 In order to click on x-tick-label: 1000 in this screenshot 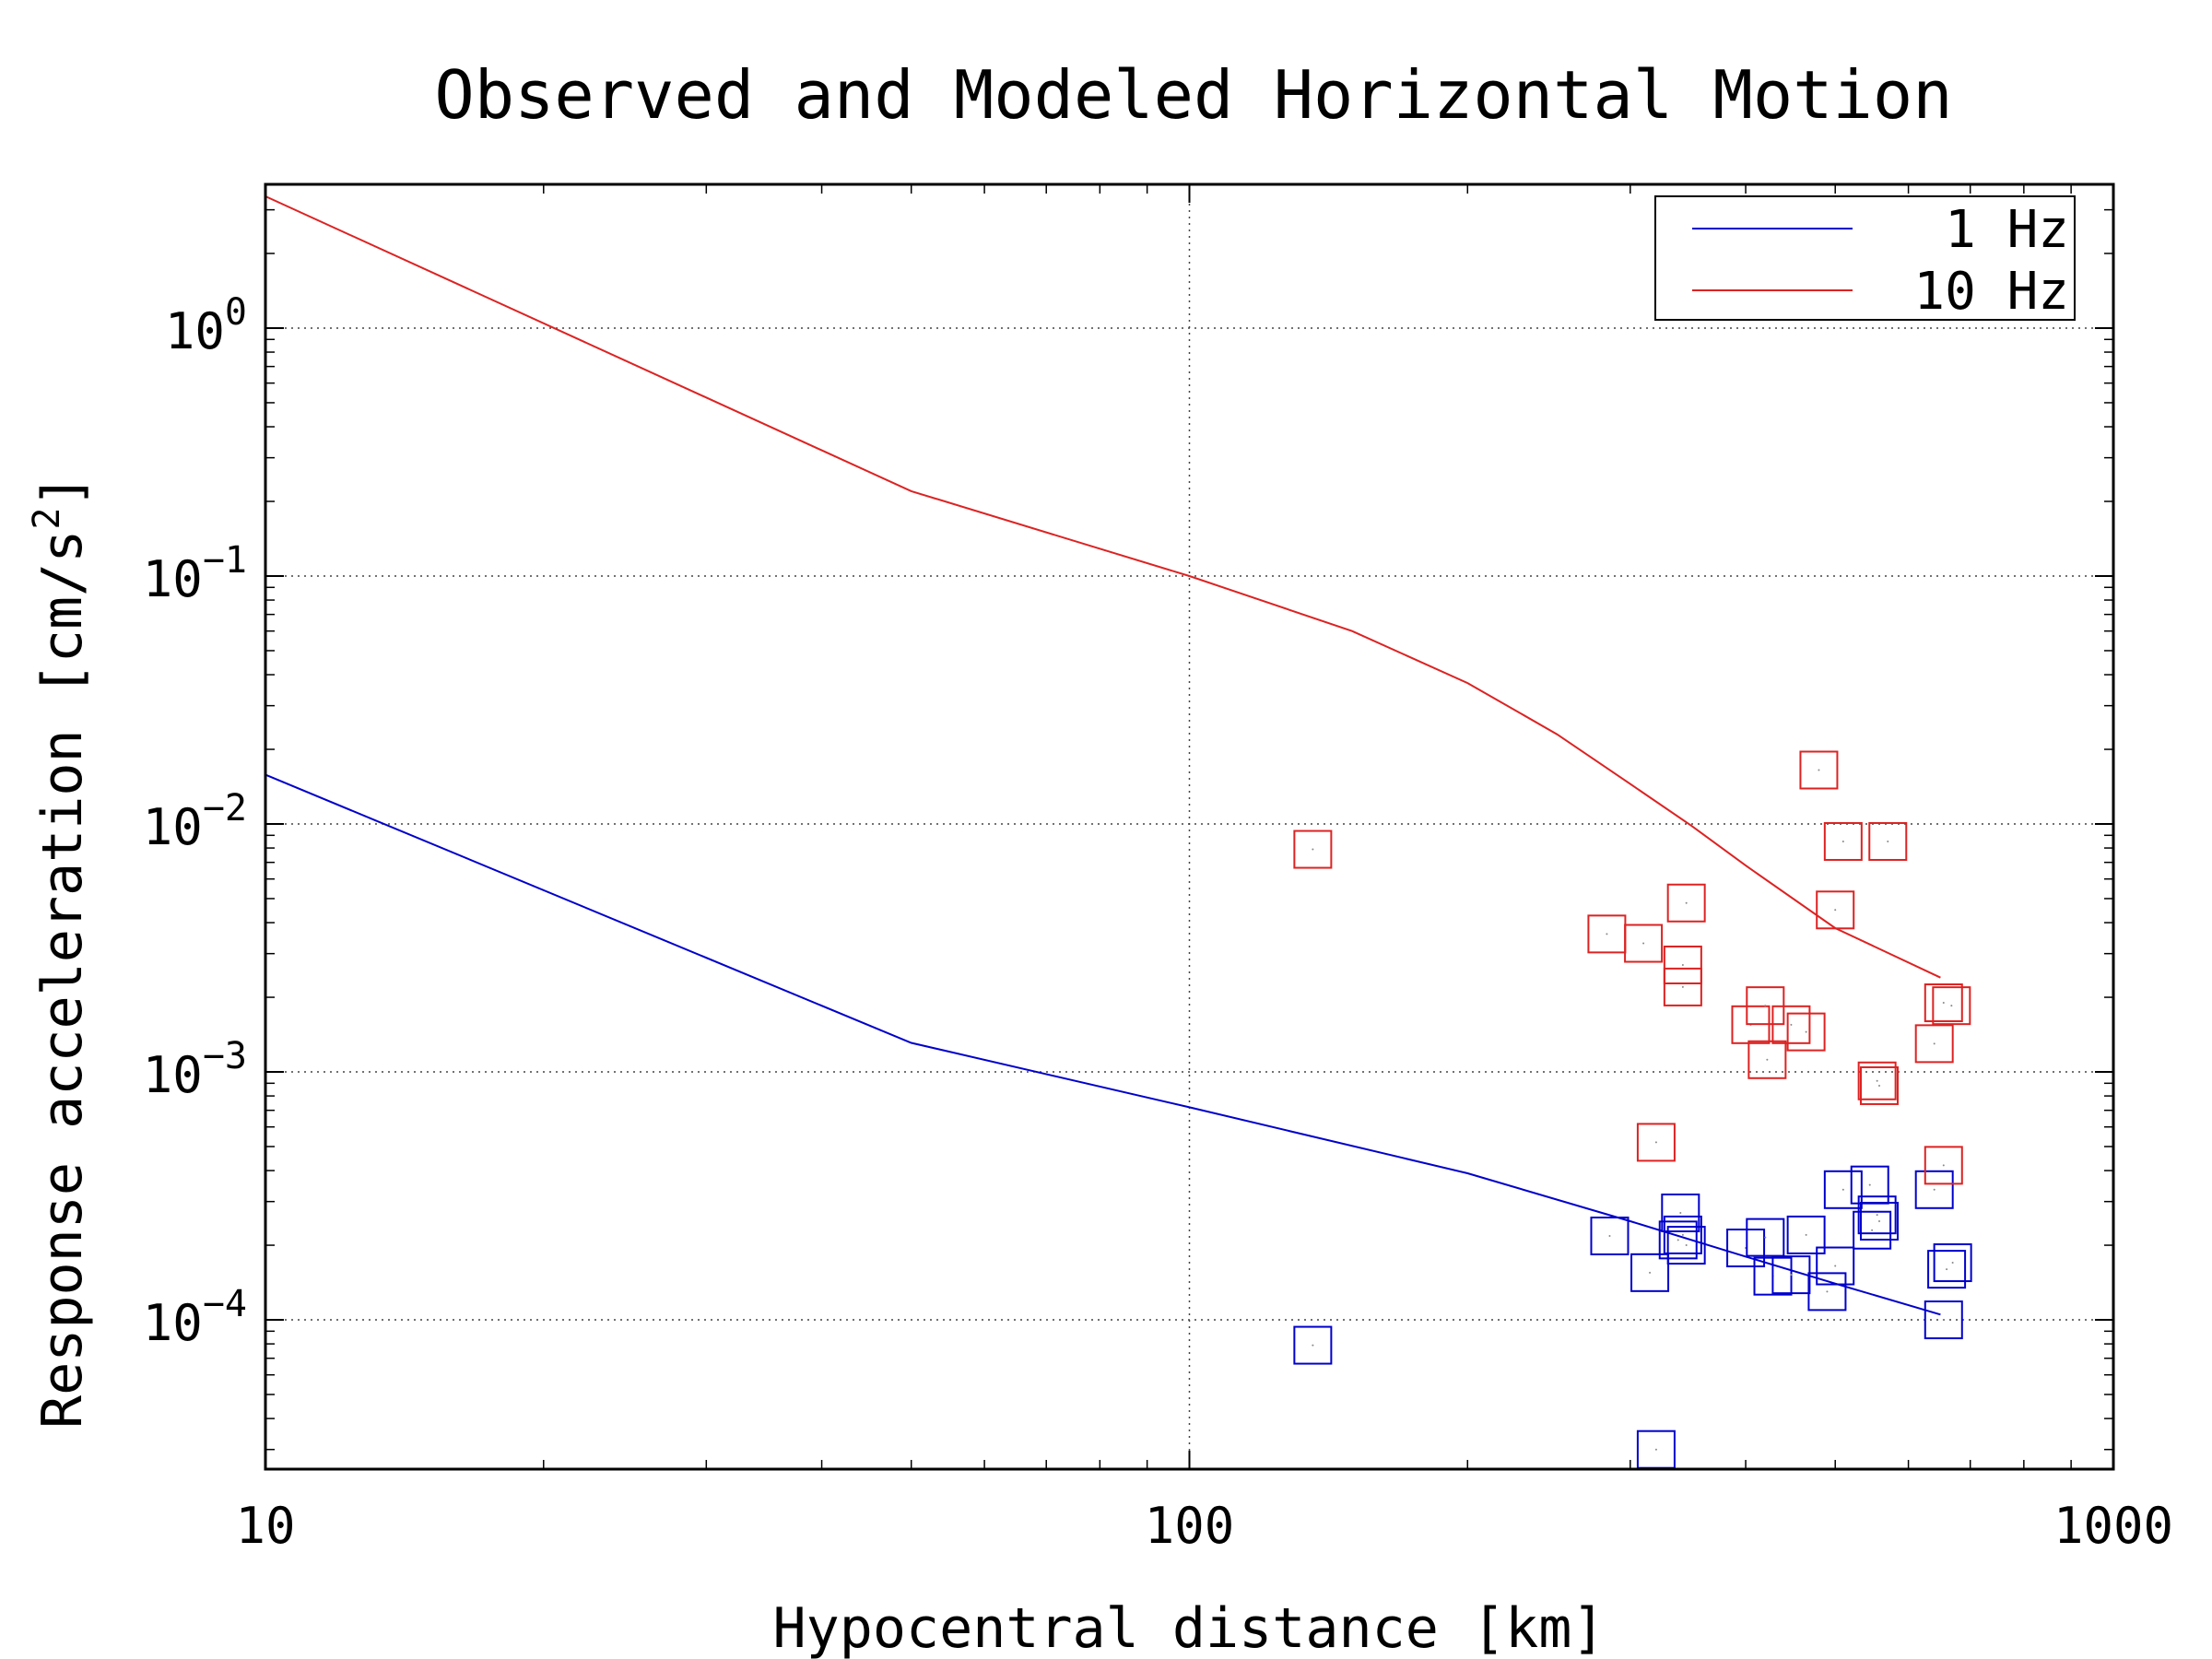, I will do `click(2113, 1526)`.